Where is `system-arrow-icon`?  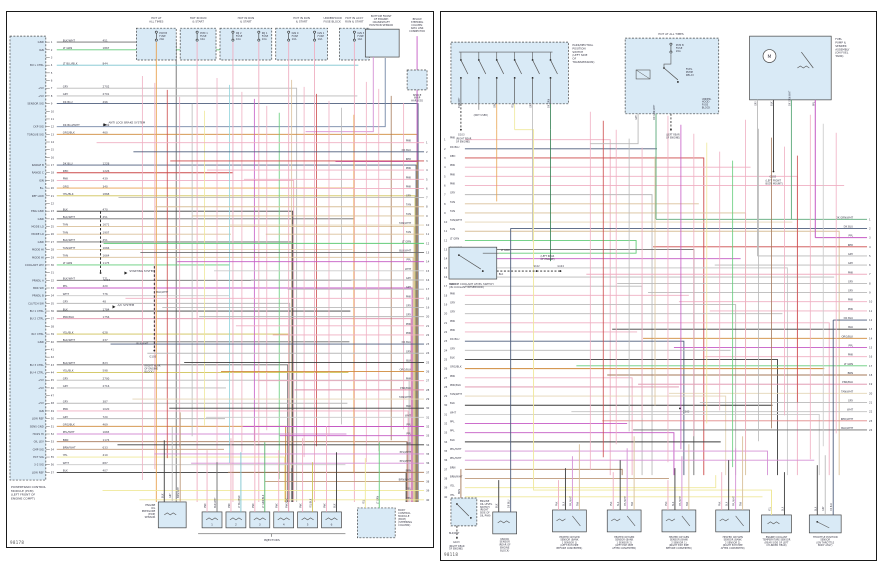 system-arrow-icon is located at coordinates (126, 273).